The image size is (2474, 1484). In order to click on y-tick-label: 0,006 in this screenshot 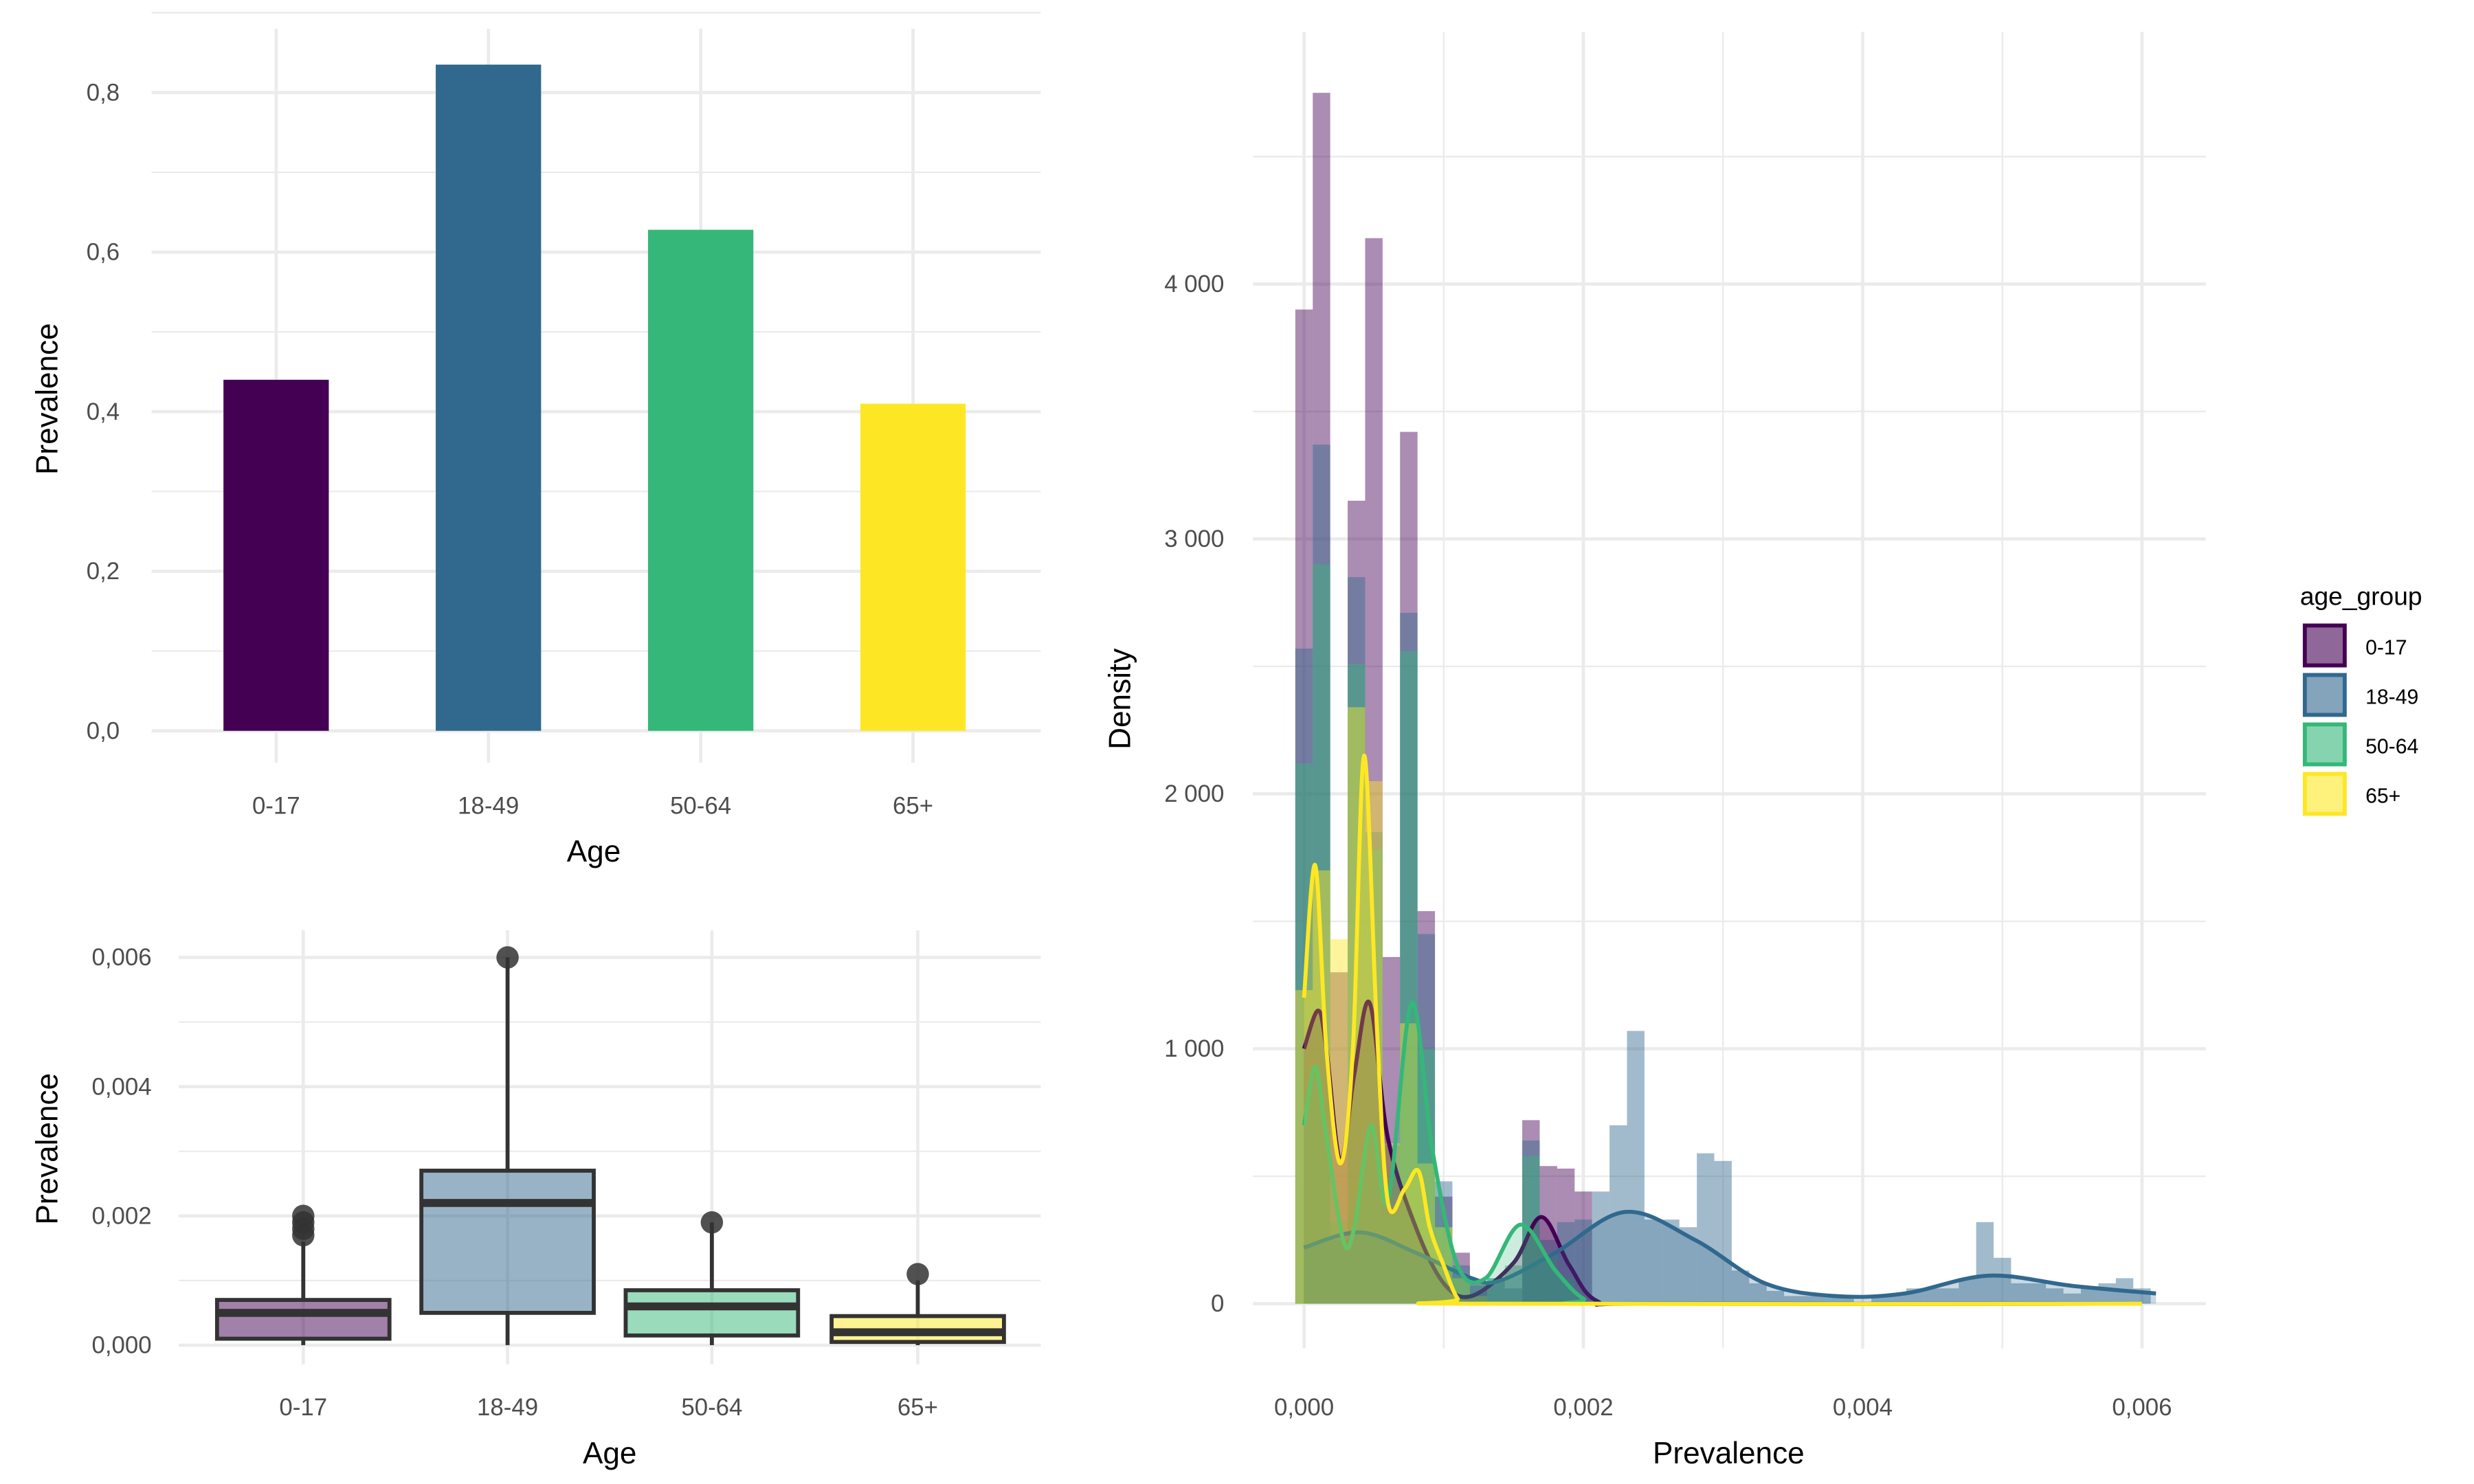, I will do `click(121, 957)`.